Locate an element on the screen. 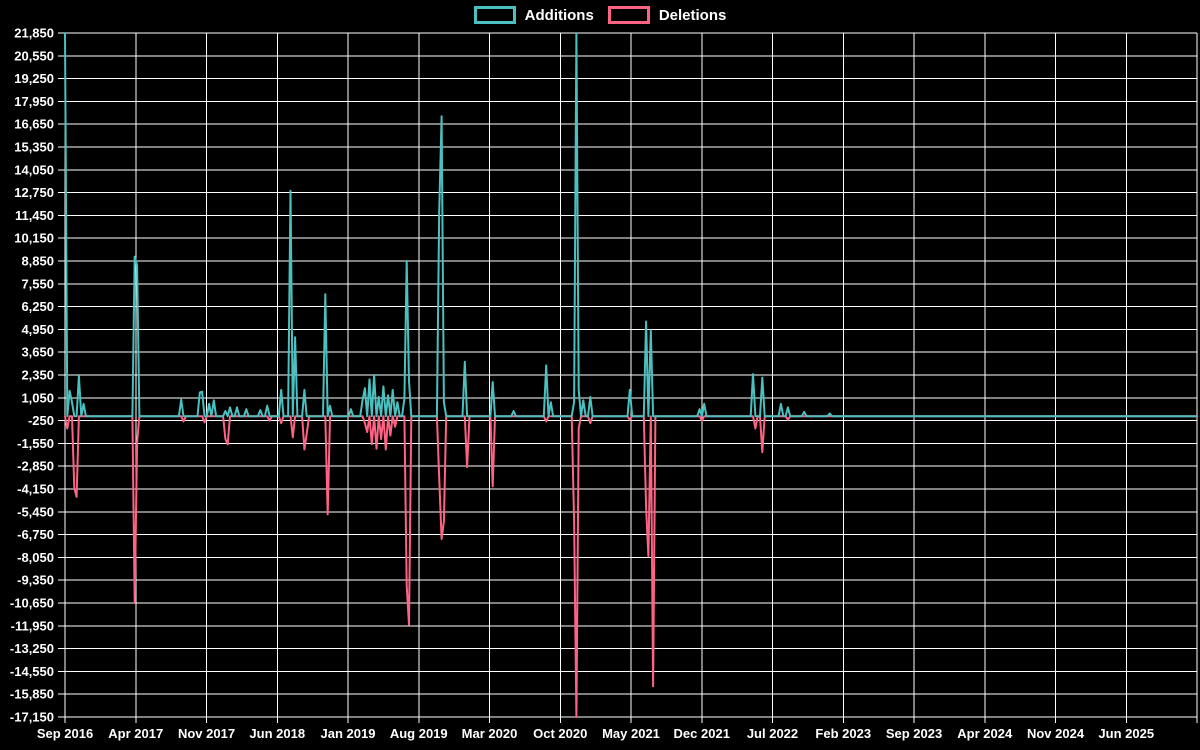 The height and width of the screenshot is (750, 1200). y-tick-label: 11,450 is located at coordinates (34, 215).